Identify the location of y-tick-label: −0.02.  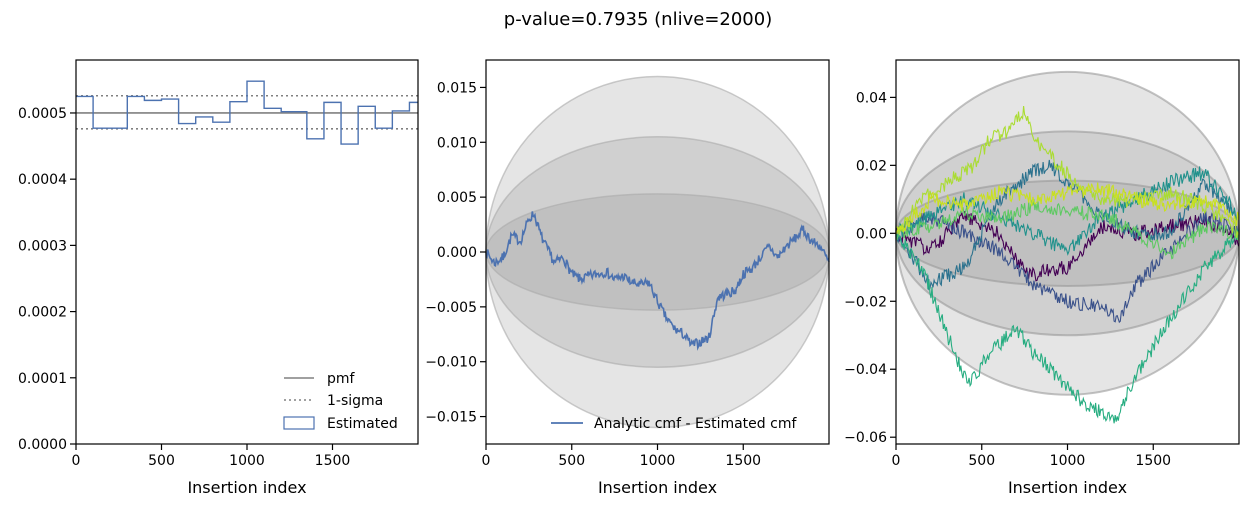
(865, 302).